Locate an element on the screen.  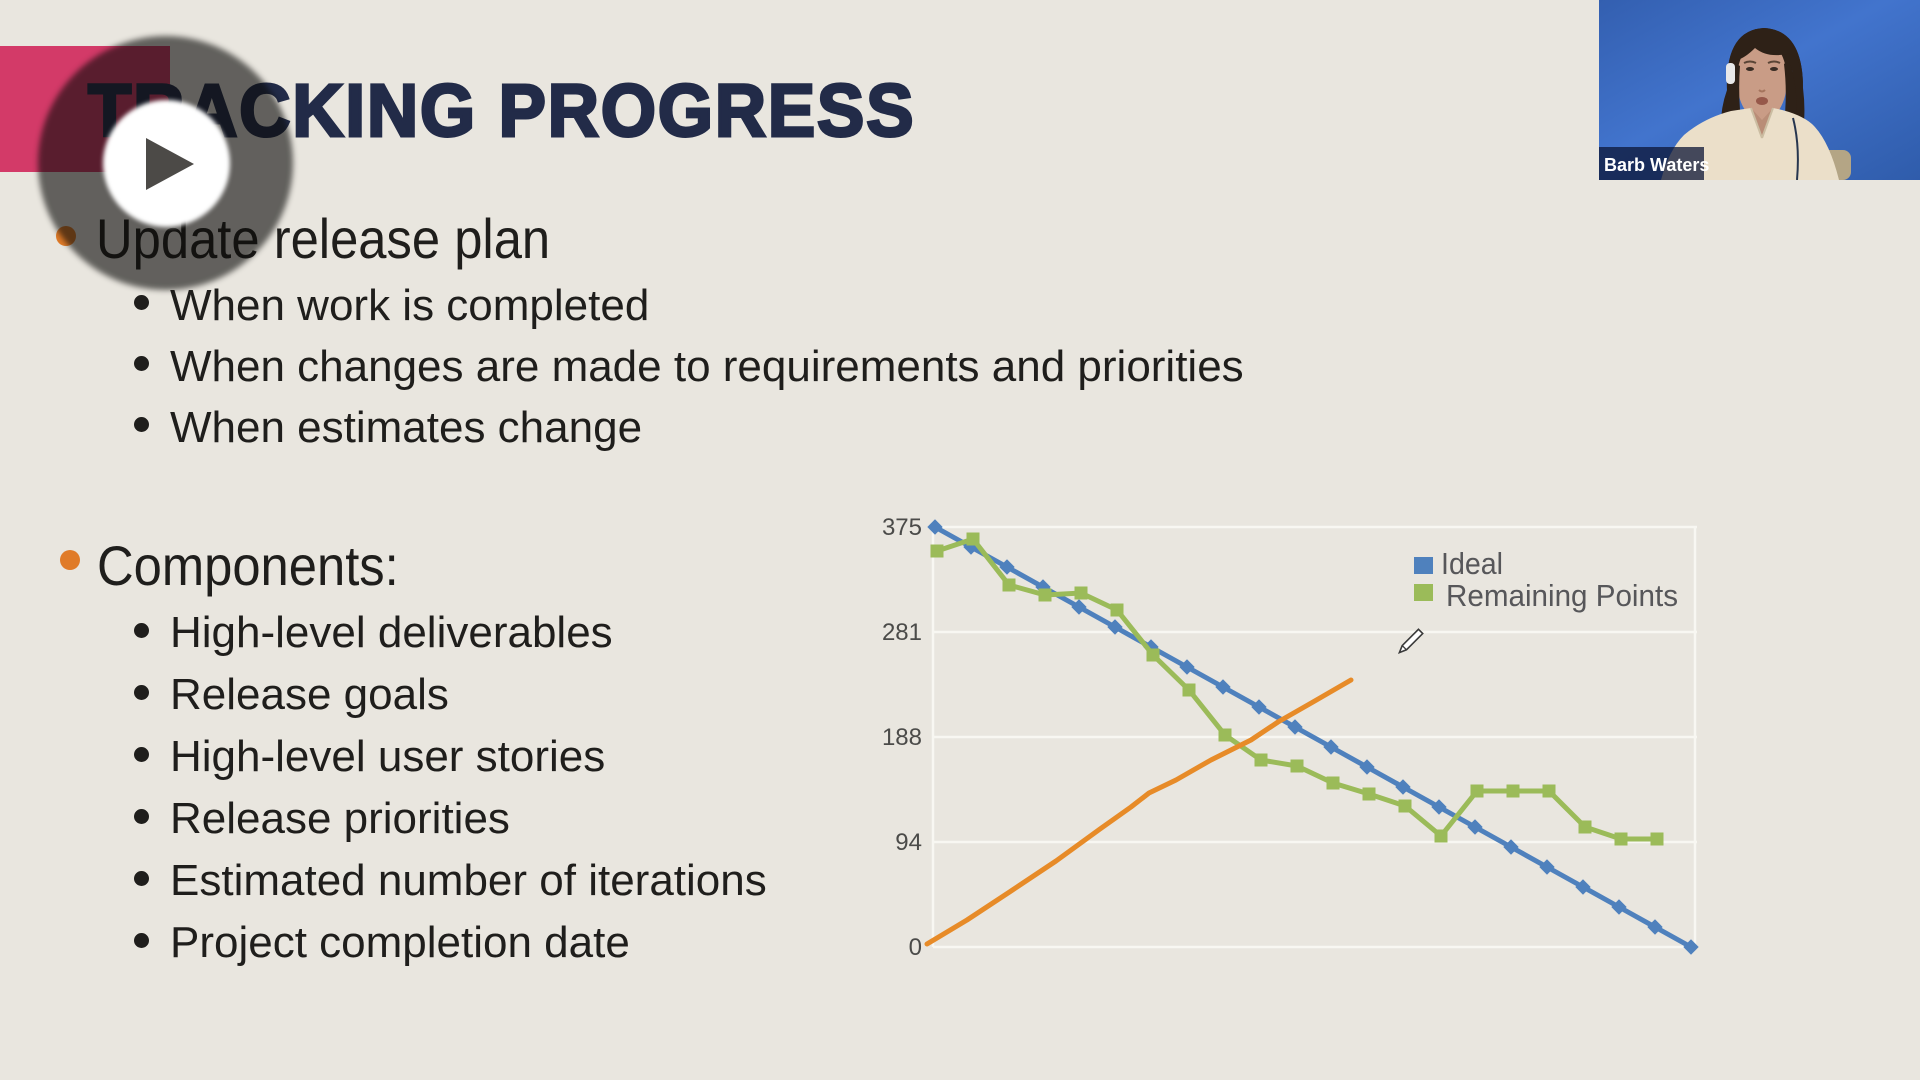
svg-text: 375 is located at coordinates (902, 527).